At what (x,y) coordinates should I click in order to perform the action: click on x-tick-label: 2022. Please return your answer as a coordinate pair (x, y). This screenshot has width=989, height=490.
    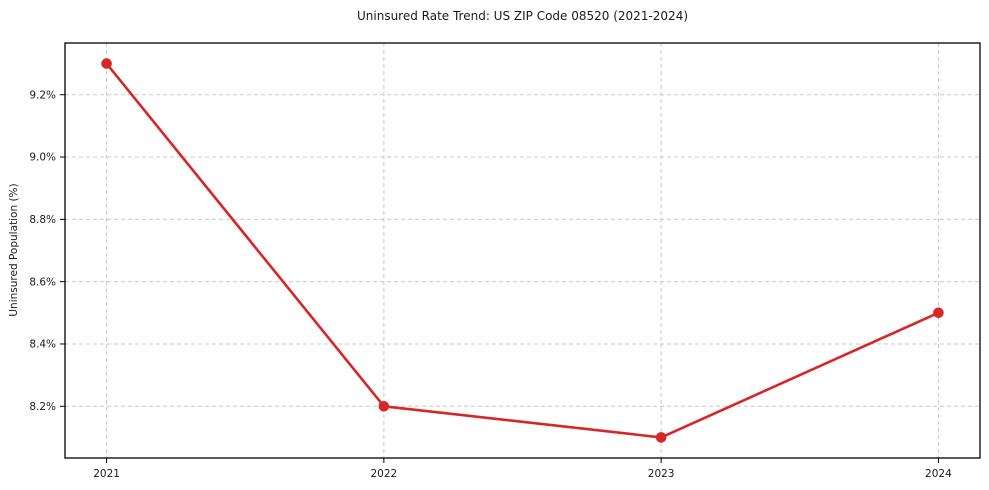
    Looking at the image, I should click on (383, 474).